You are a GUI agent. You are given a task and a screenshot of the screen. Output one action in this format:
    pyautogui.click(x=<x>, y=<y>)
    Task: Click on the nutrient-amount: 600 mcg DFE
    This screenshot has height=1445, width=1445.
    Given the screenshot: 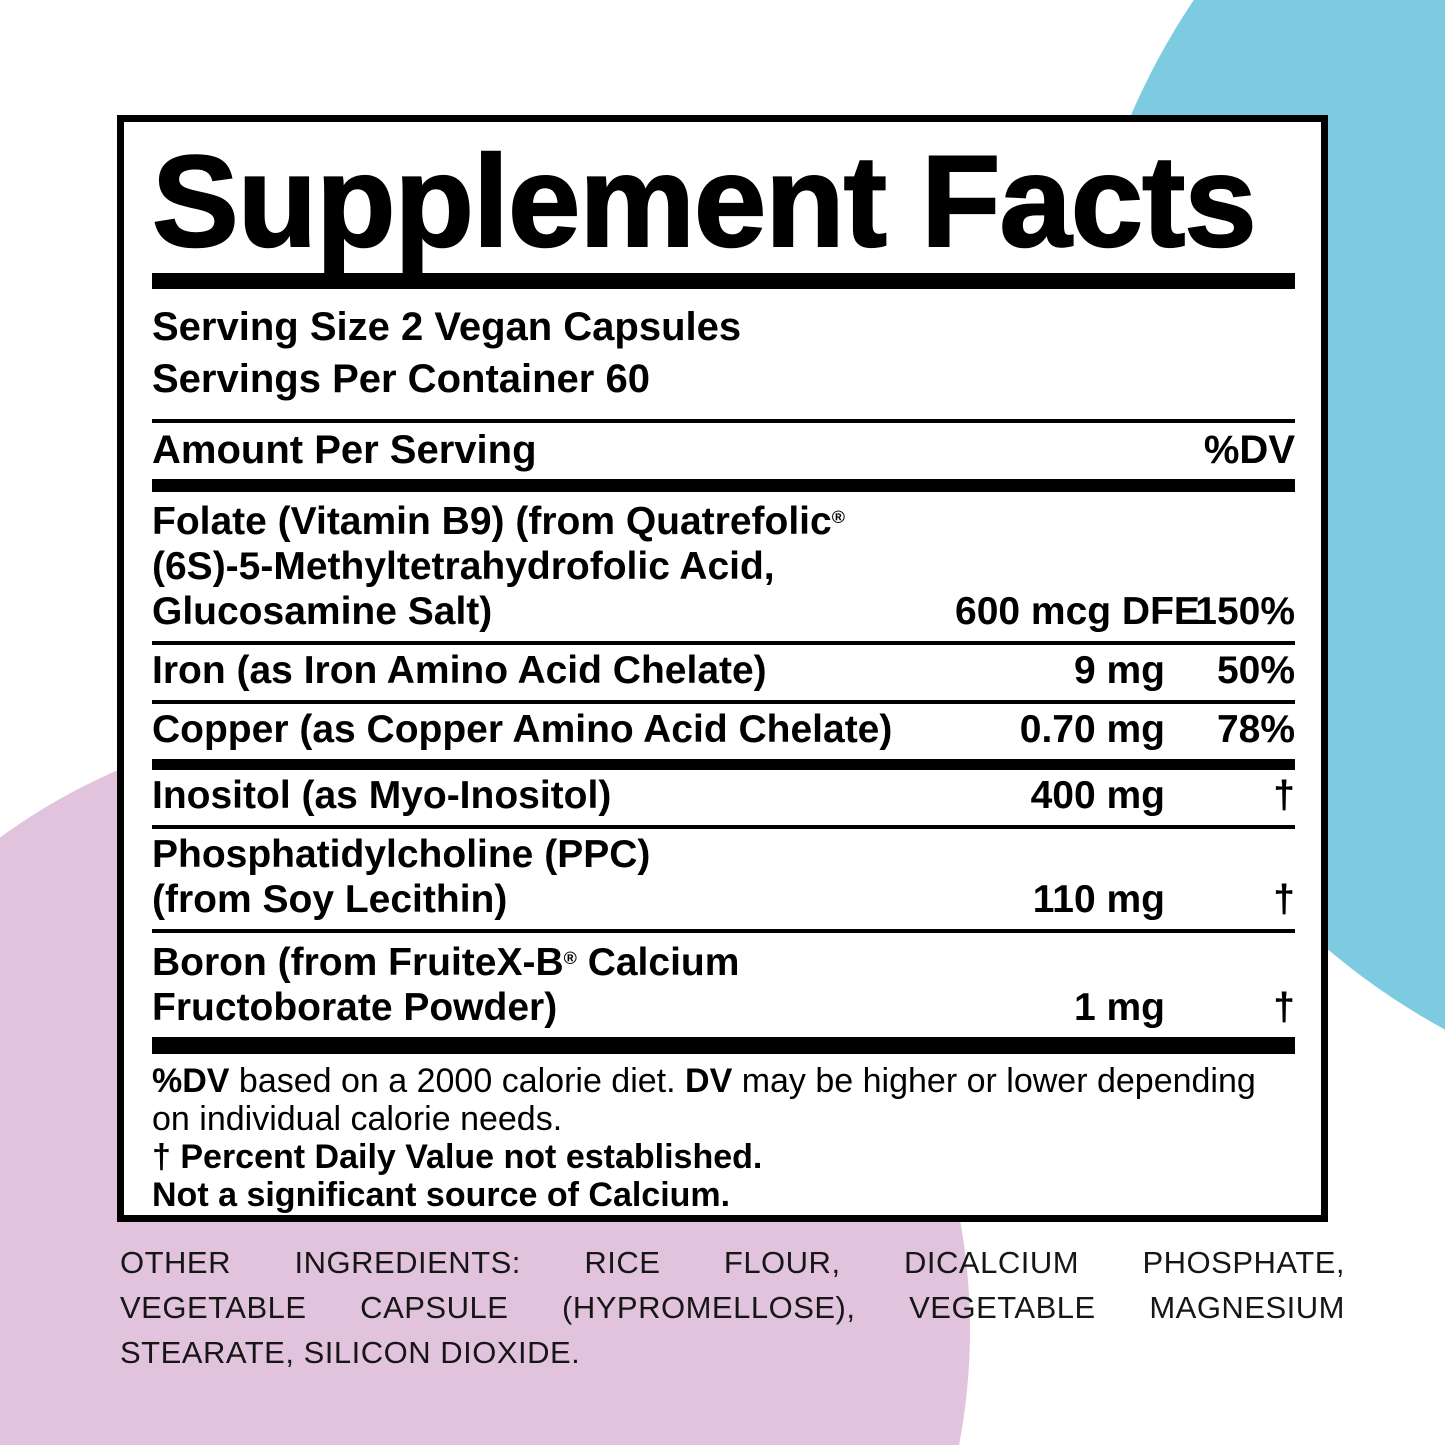 What is the action you would take?
    pyautogui.click(x=1077, y=612)
    